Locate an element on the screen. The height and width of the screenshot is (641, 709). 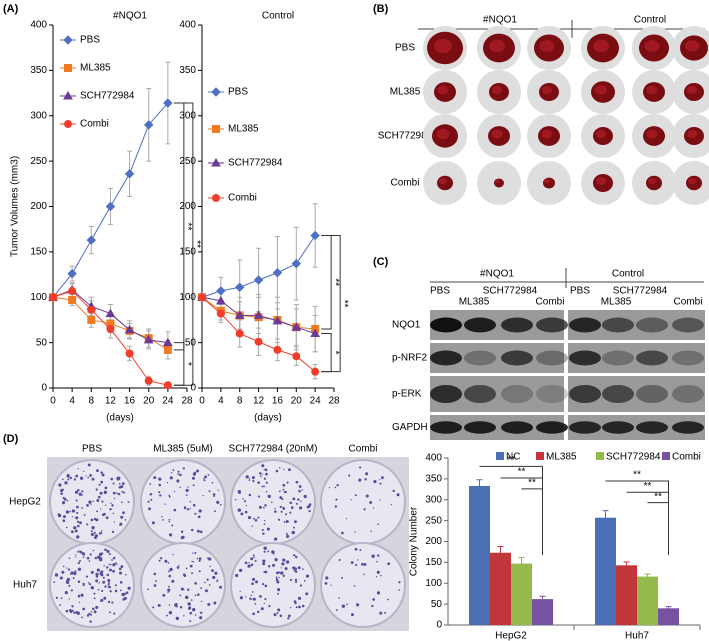
column-label: SCH772984 (20nM) is located at coordinates (273, 449).